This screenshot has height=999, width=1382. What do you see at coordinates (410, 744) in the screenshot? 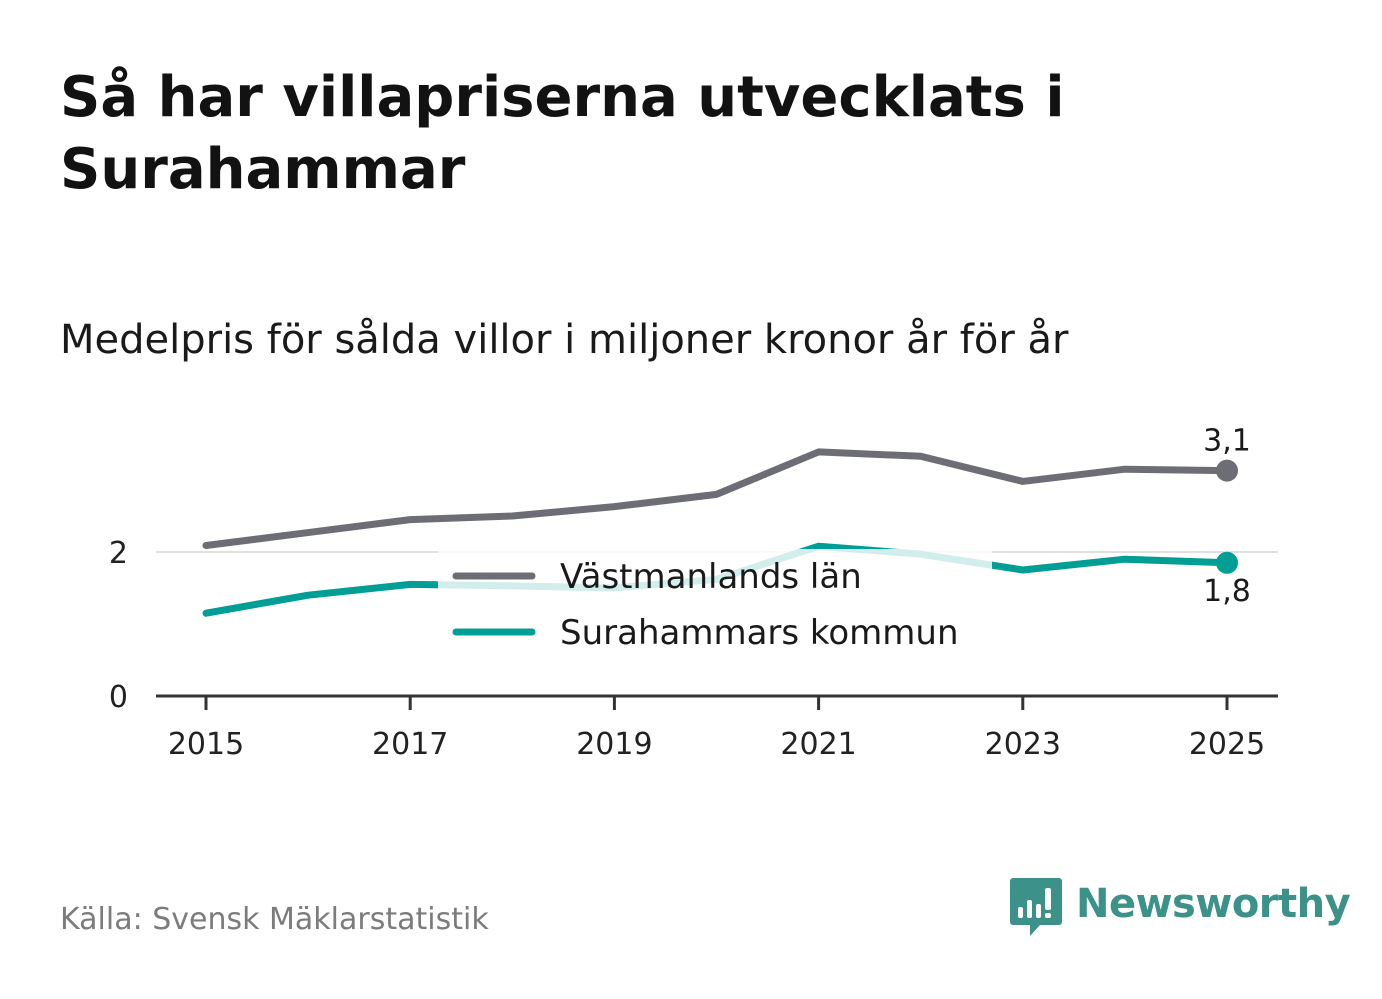
I see `x-tick-label-2017: 2017` at bounding box center [410, 744].